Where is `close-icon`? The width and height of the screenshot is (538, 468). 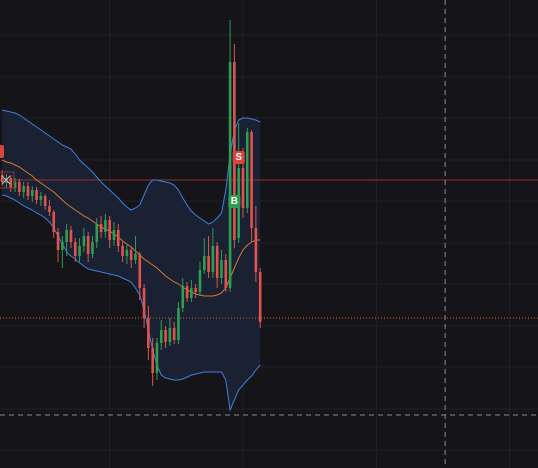
close-icon is located at coordinates (6, 180).